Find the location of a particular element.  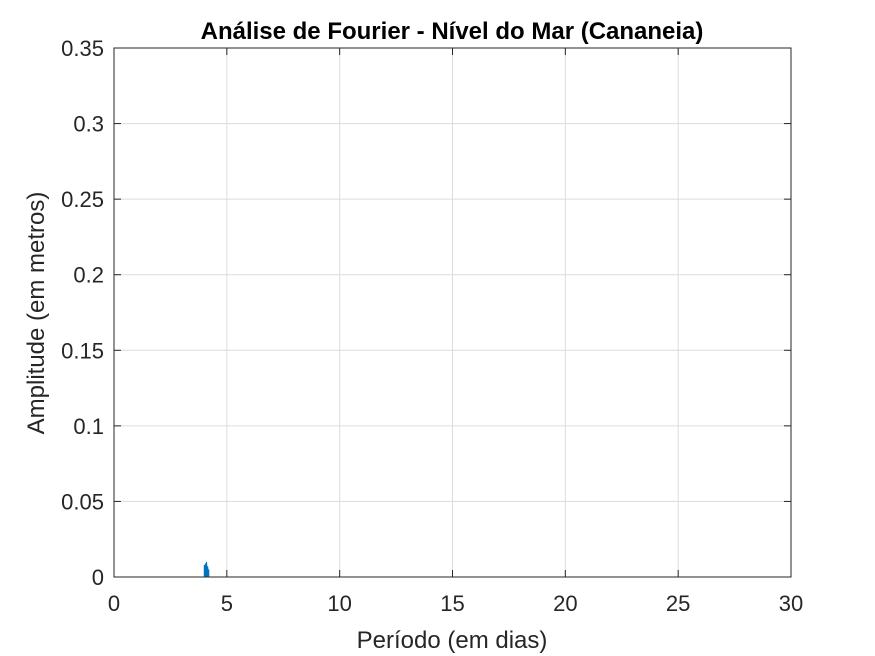

y-tick-label: 0.2 is located at coordinates (88, 275).